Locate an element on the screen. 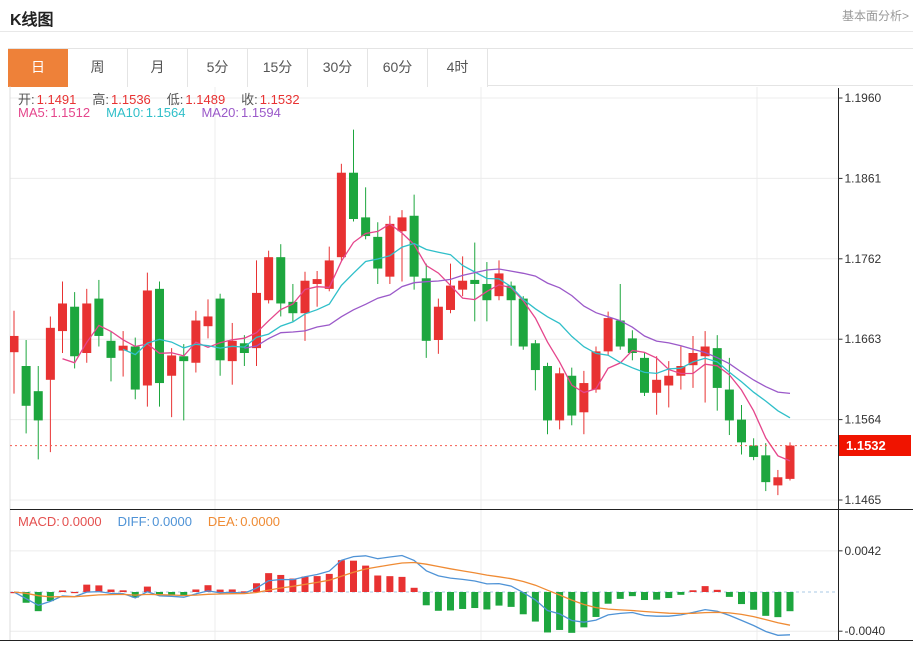  tab-周: 周 is located at coordinates (98, 68).